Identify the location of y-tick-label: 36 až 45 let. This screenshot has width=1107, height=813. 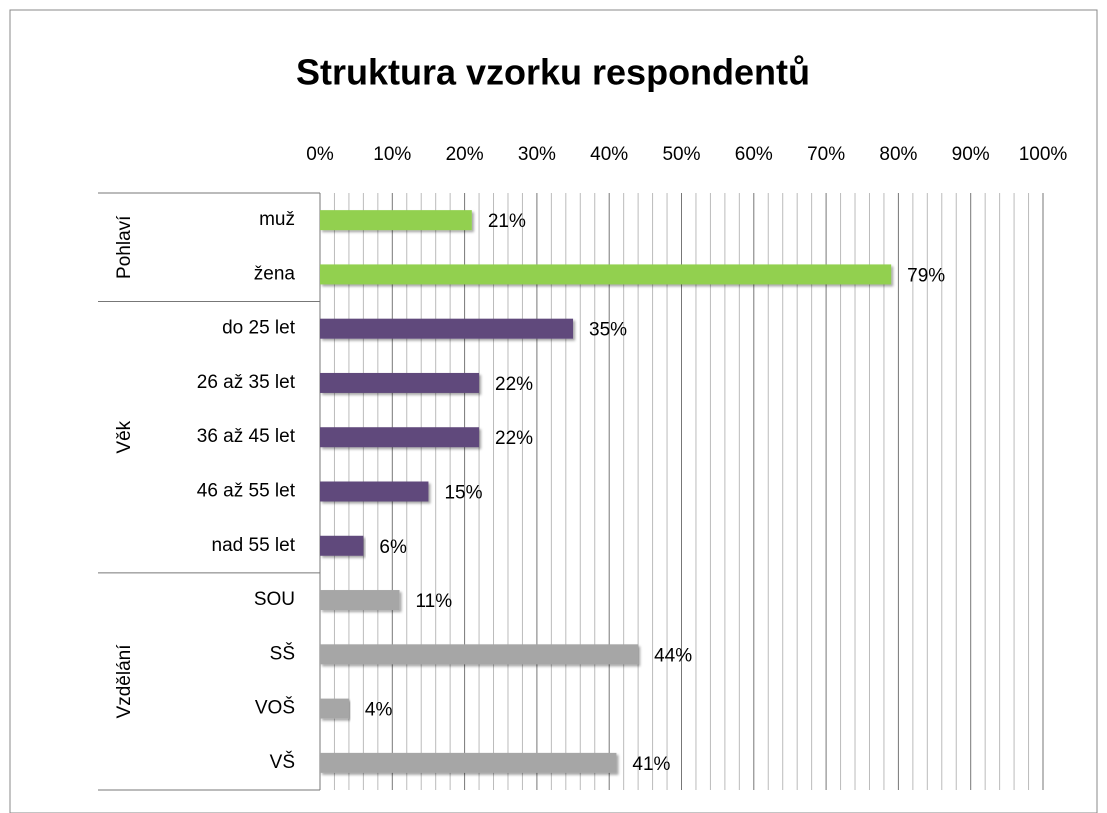
(246, 436).